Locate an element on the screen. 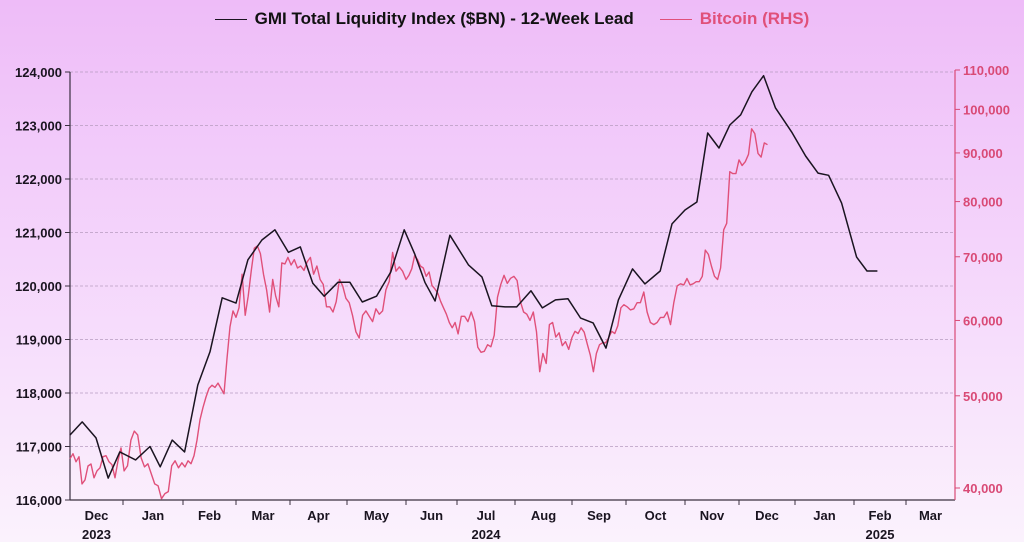 The image size is (1024, 542). x-year-label: 2024 is located at coordinates (487, 534).